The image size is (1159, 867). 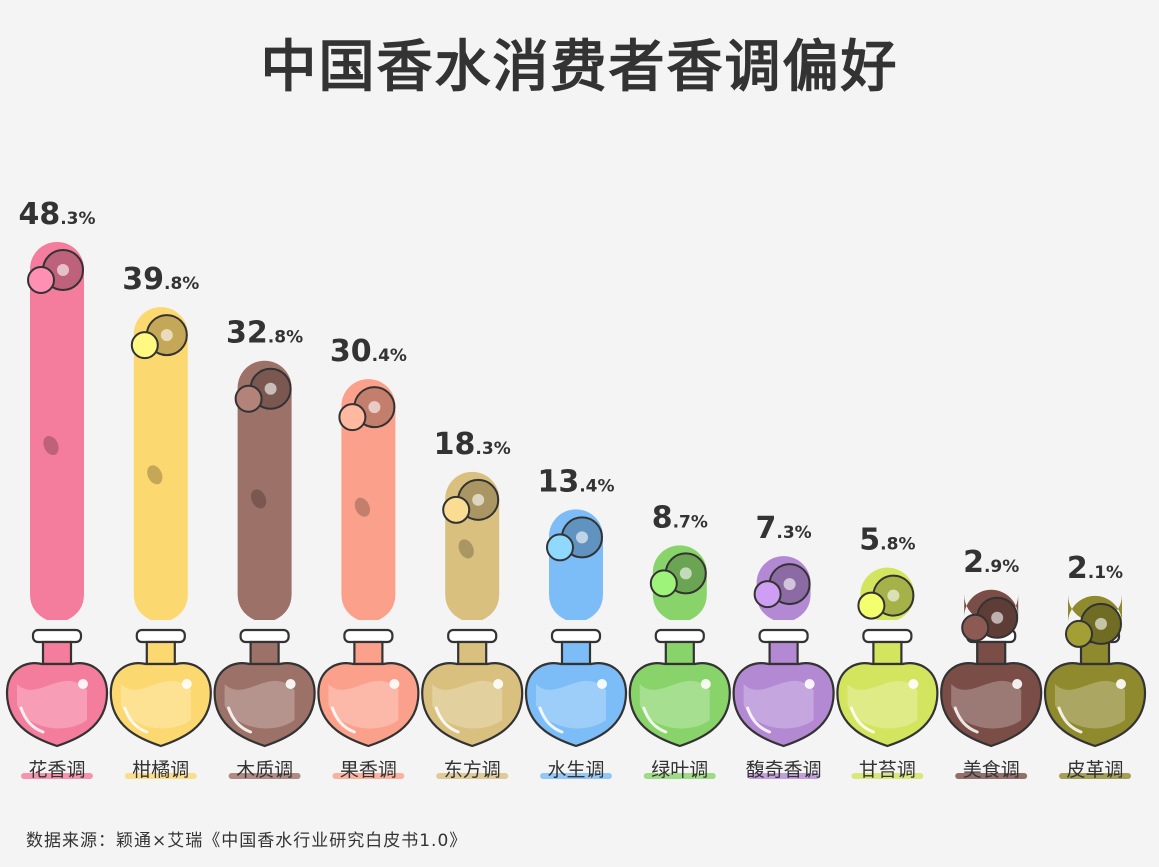 What do you see at coordinates (678, 575) in the screenshot?
I see `leaf-icon` at bounding box center [678, 575].